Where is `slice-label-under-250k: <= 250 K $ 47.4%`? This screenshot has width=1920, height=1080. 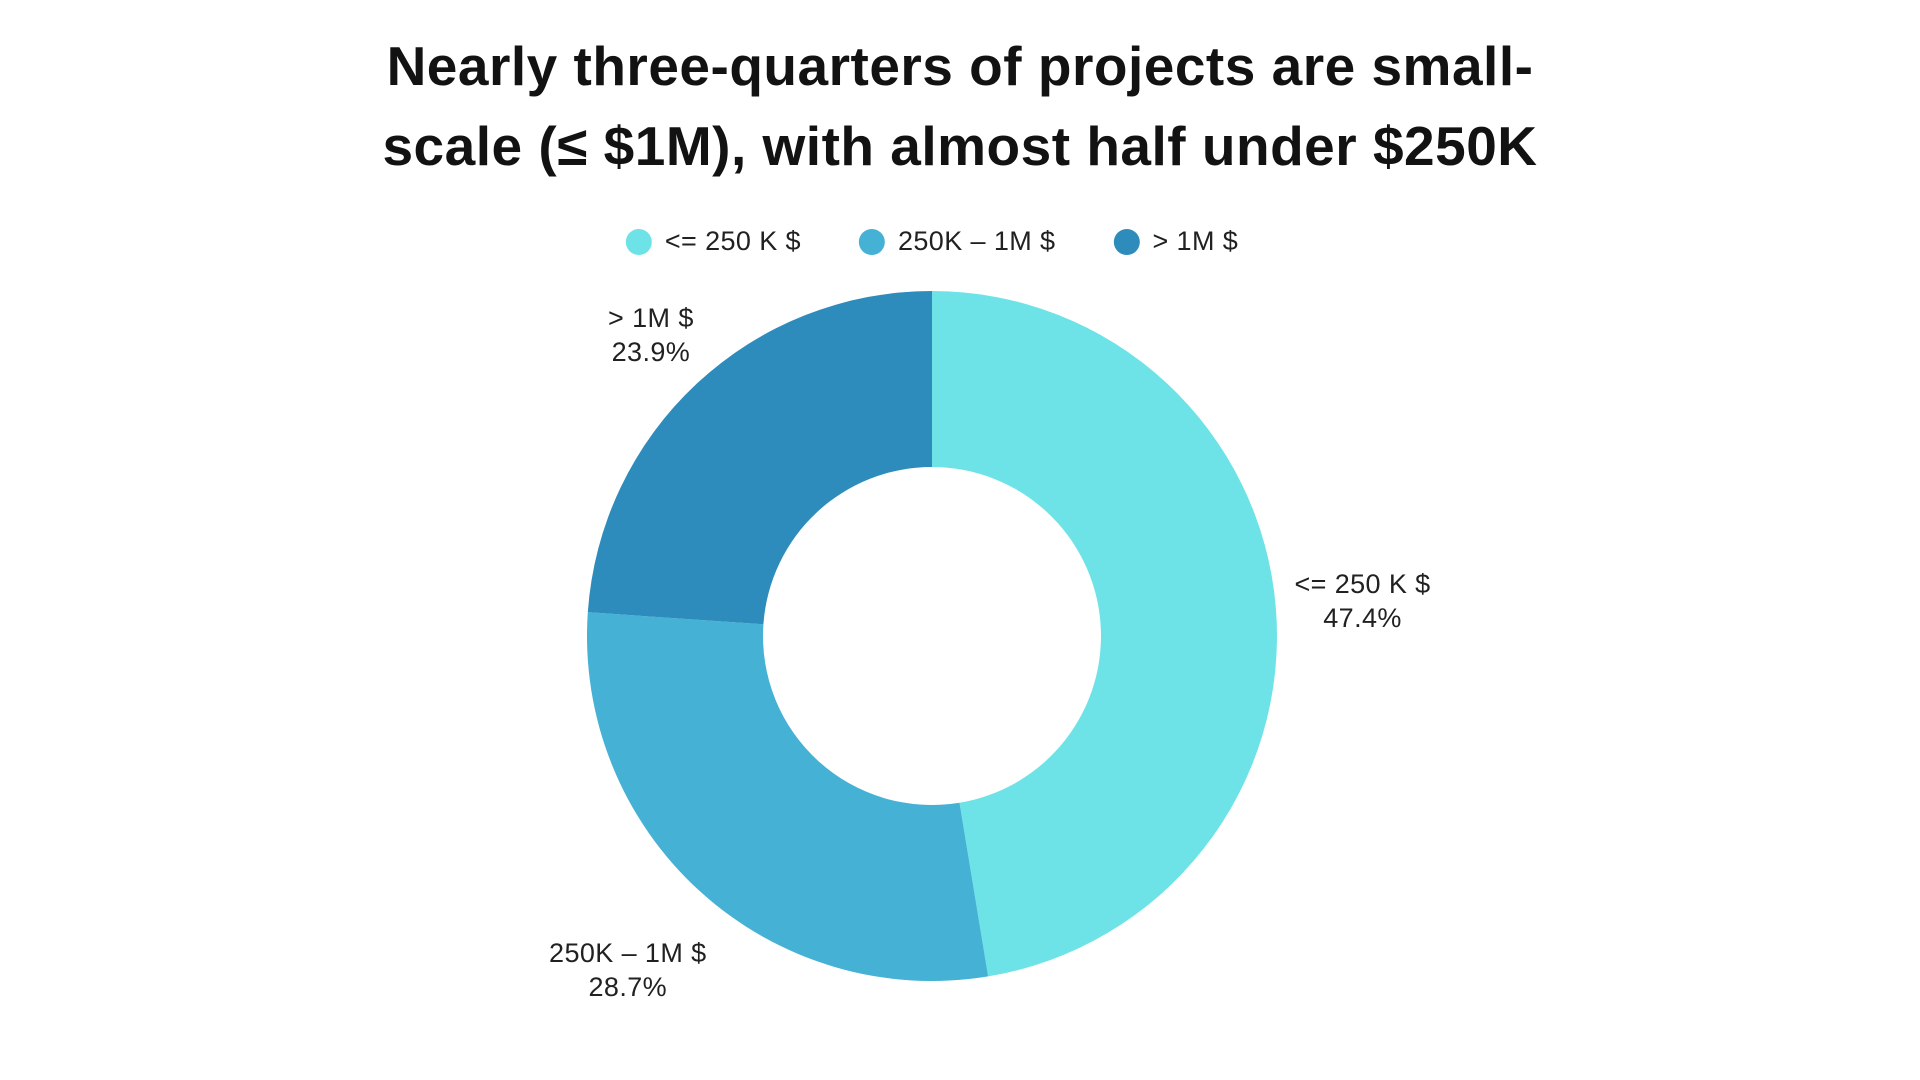 slice-label-under-250k: <= 250 K $ 47.4% is located at coordinates (1362, 601).